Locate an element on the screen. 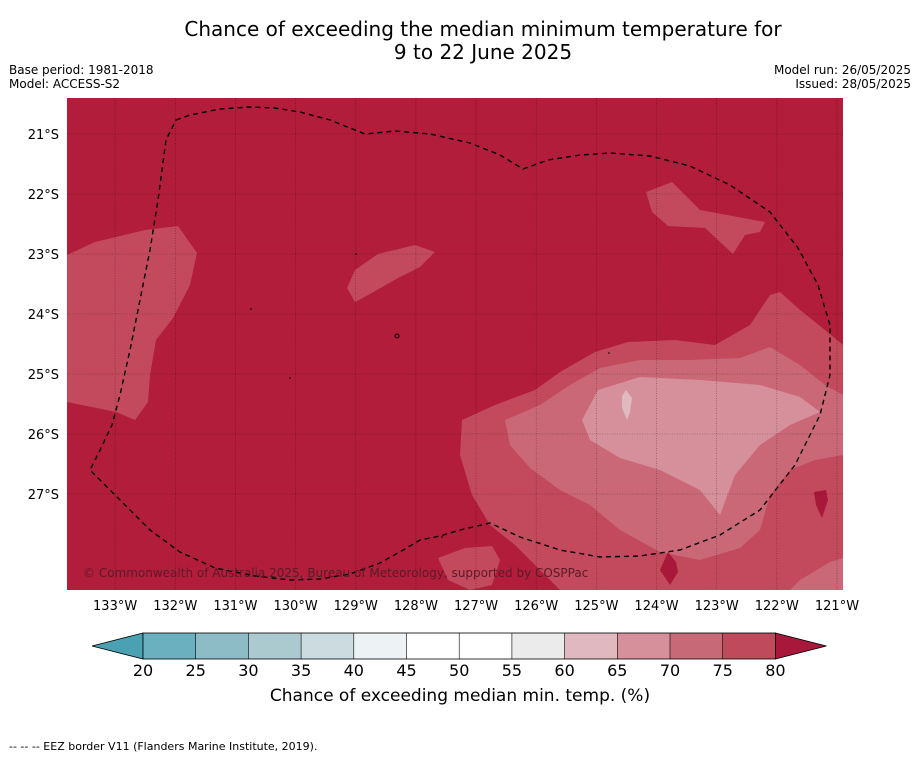  contour-region-west is located at coordinates (132, 323).